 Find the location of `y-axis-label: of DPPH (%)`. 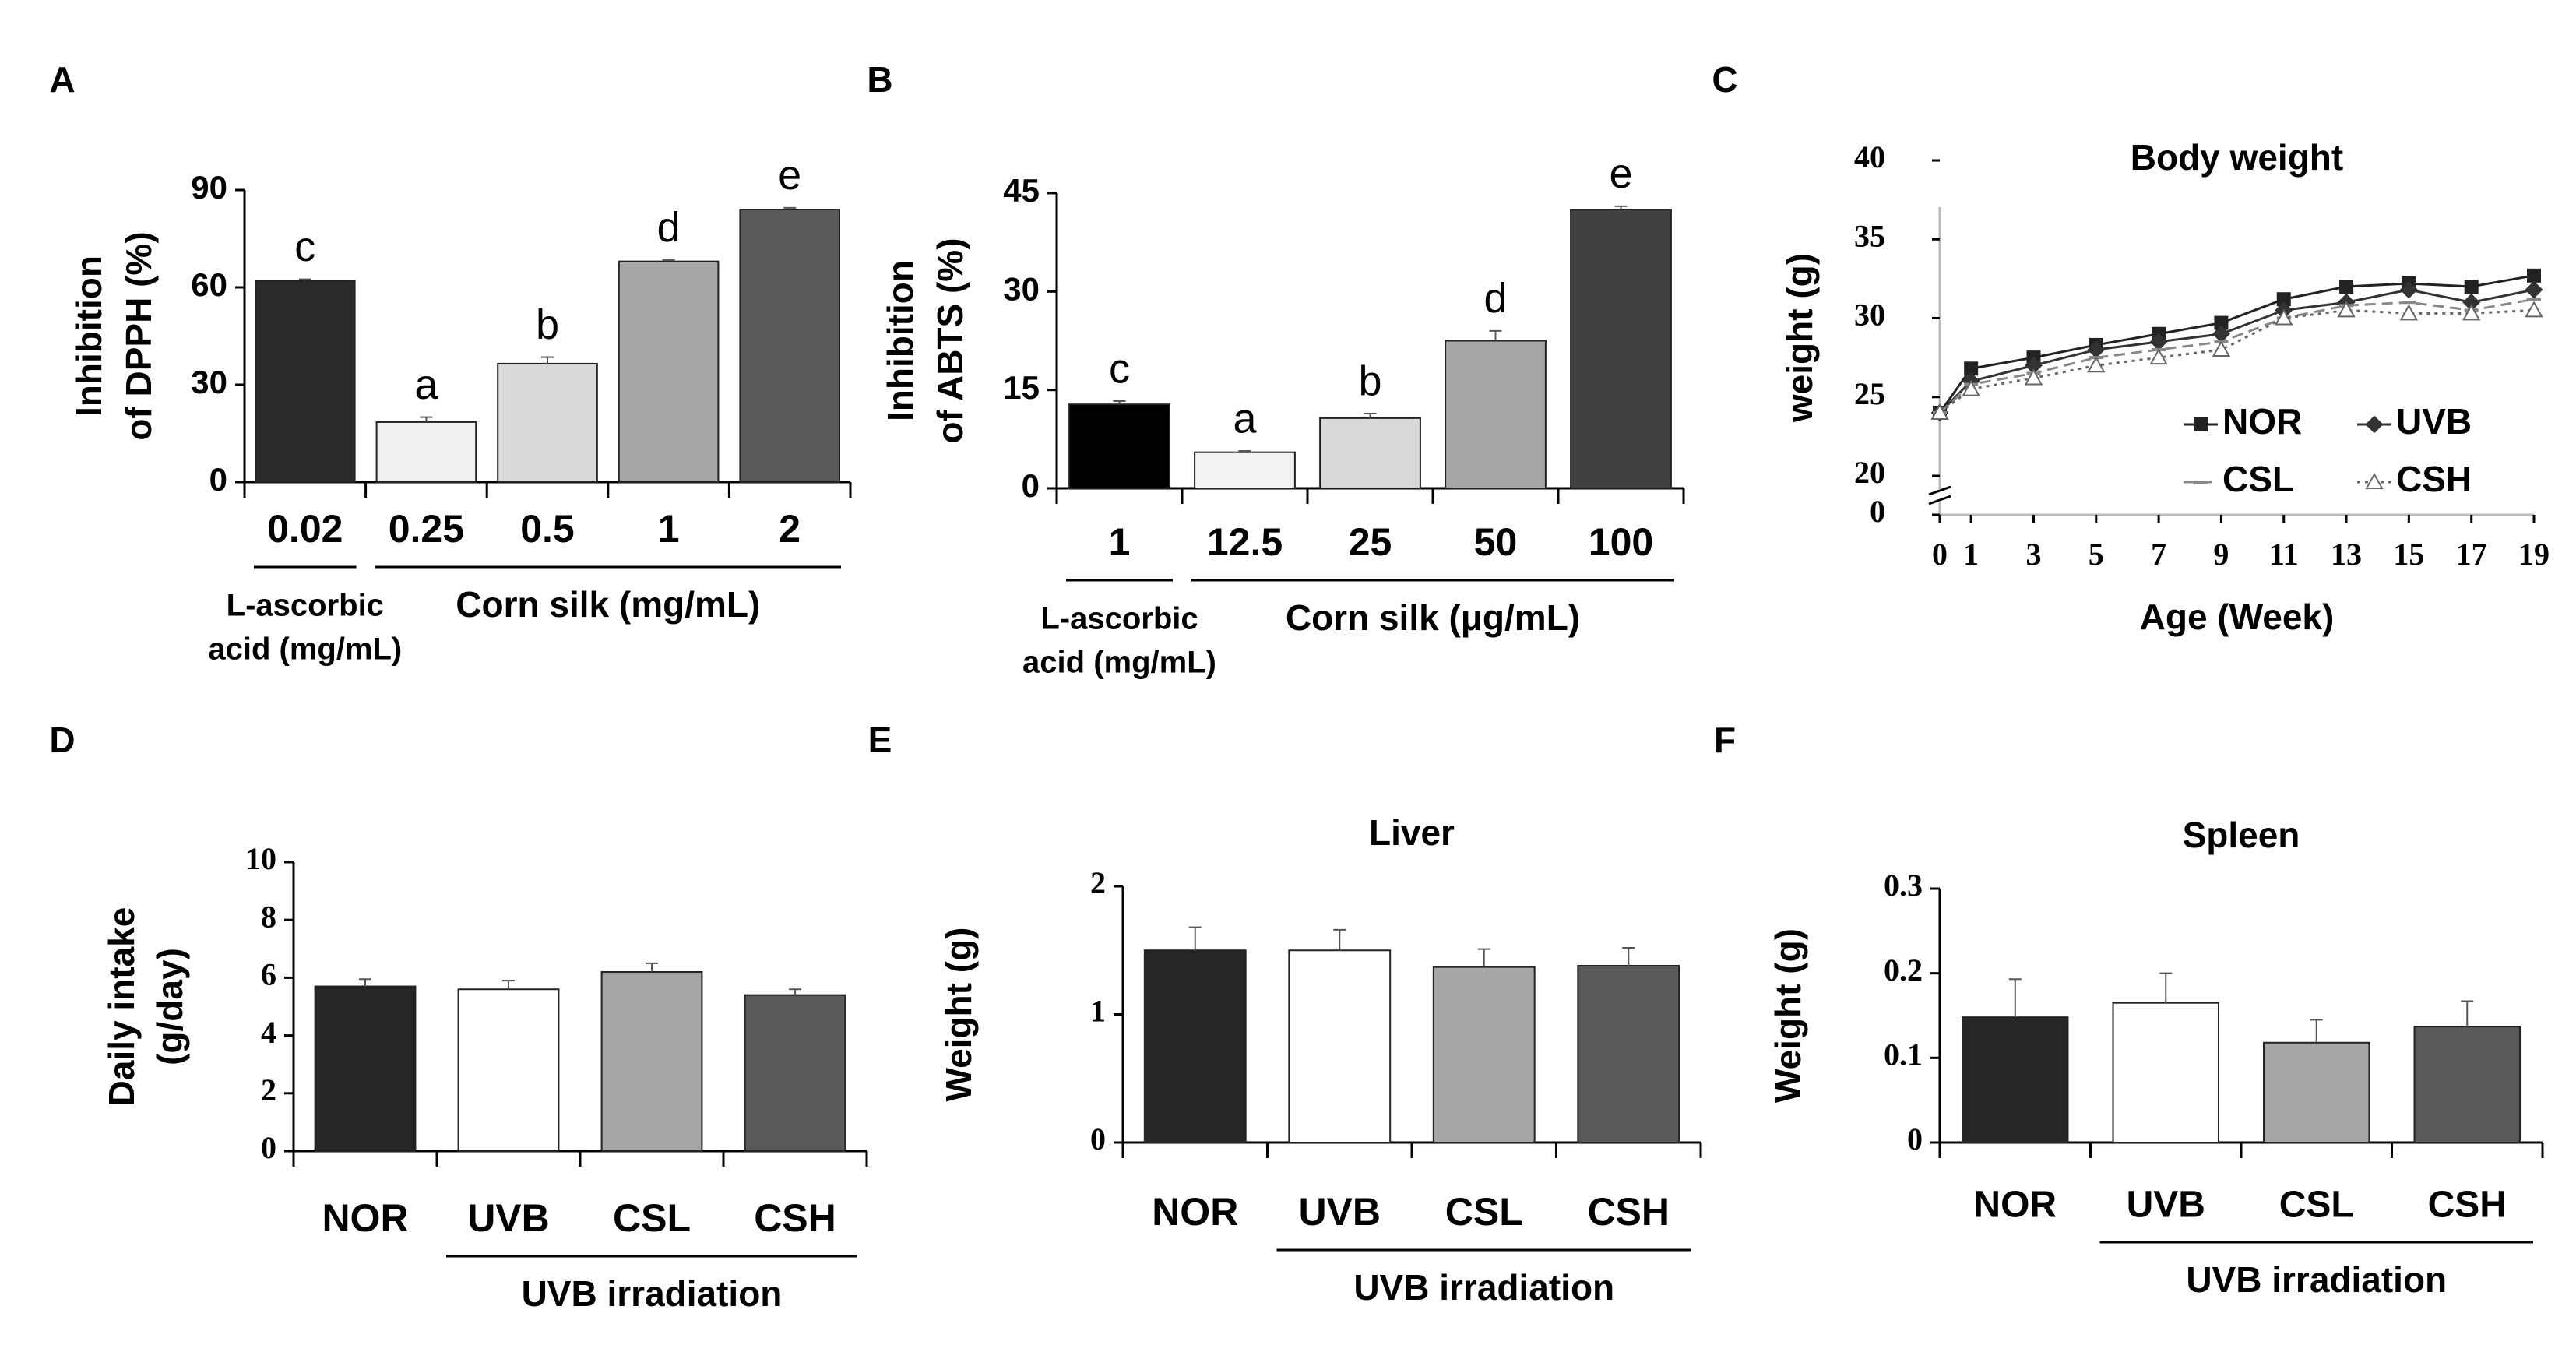

y-axis-label: of DPPH (%) is located at coordinates (138, 335).